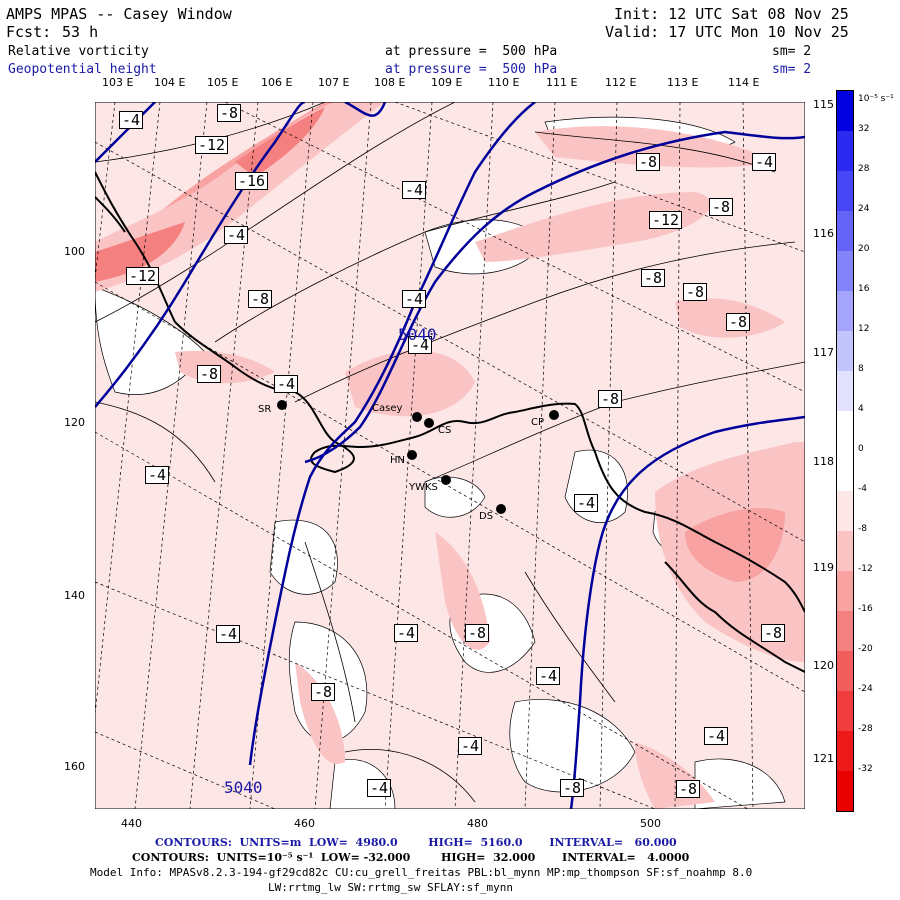 This screenshot has height=900, width=900. Describe the element at coordinates (277, 82) in the screenshot. I see `lon-label: 106 E` at that location.